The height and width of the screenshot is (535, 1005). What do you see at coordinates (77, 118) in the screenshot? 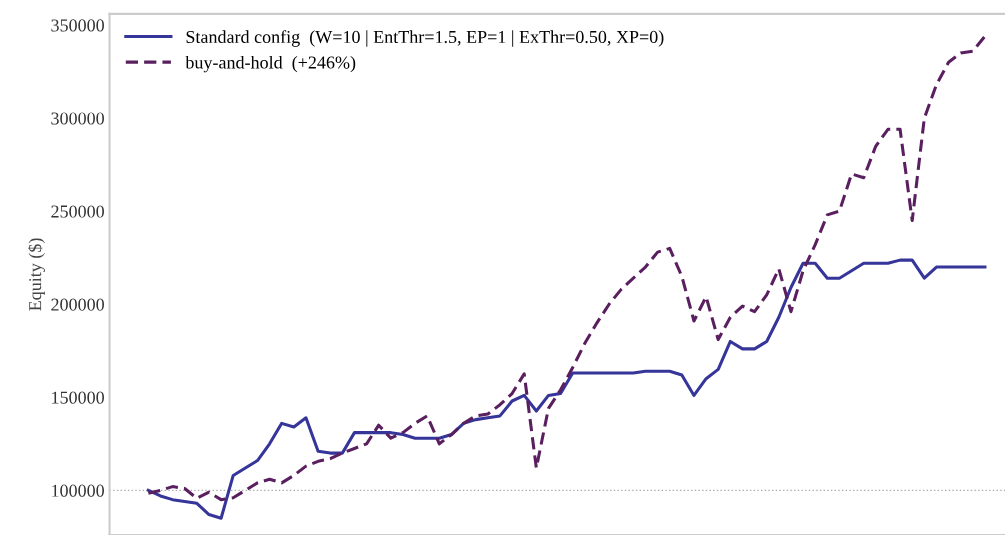
I see `y-tick-label: 300000` at bounding box center [77, 118].